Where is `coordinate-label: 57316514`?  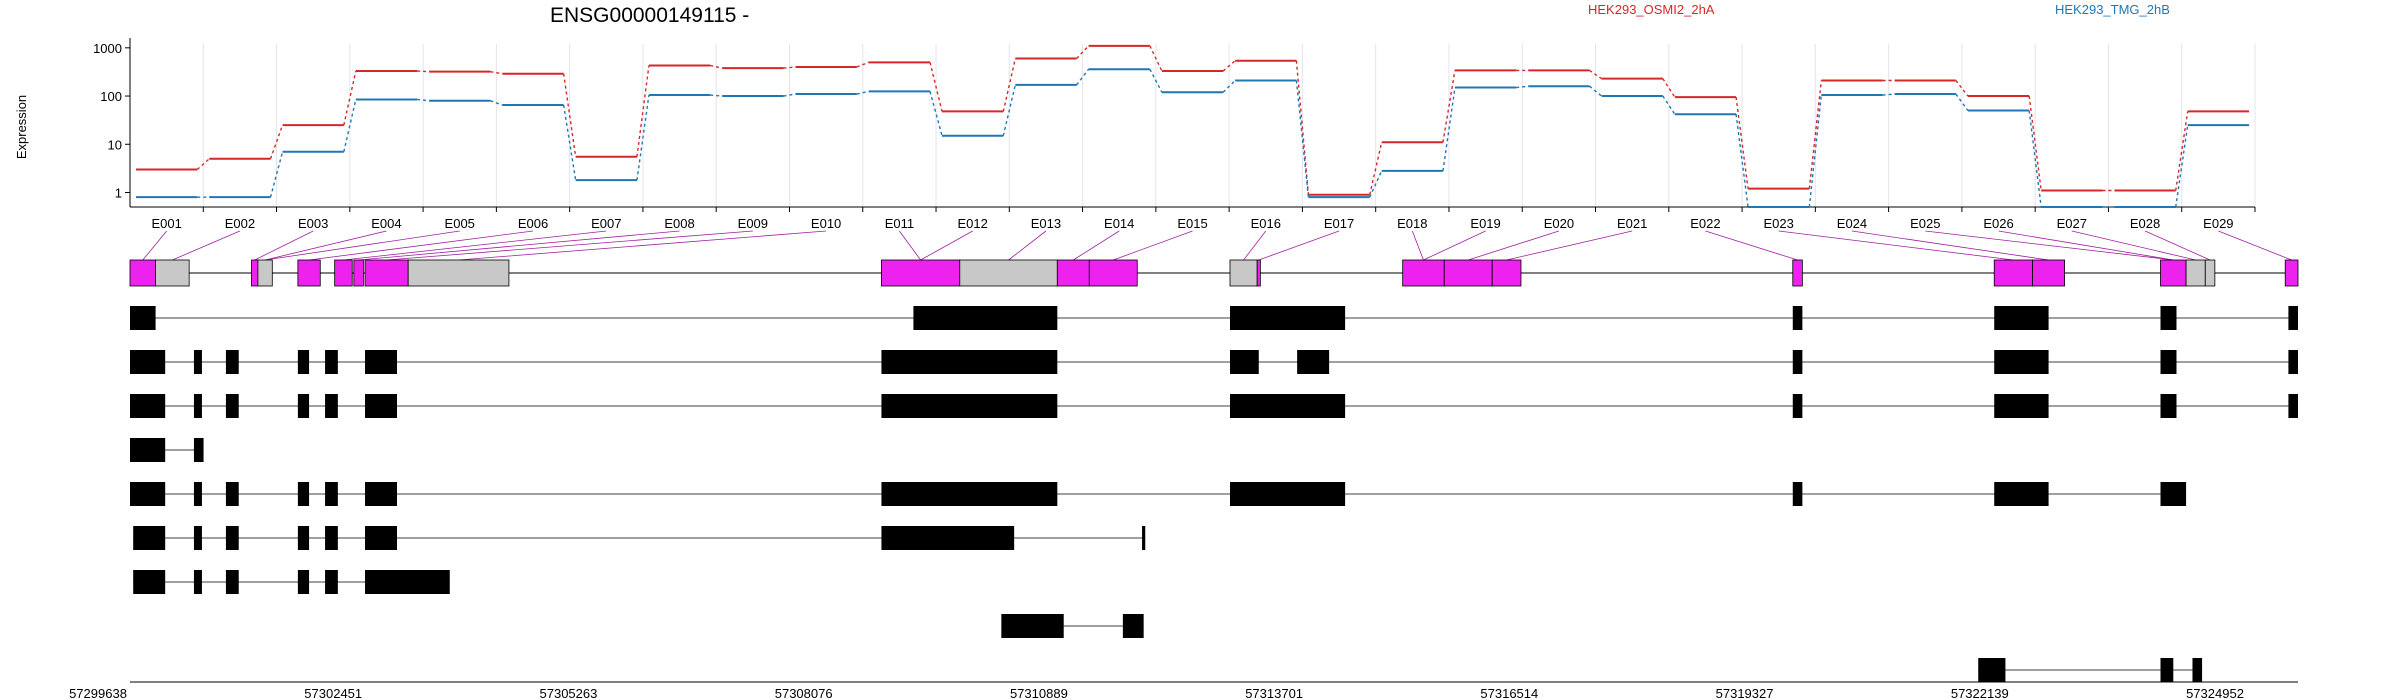
coordinate-label: 57316514 is located at coordinates (1509, 693).